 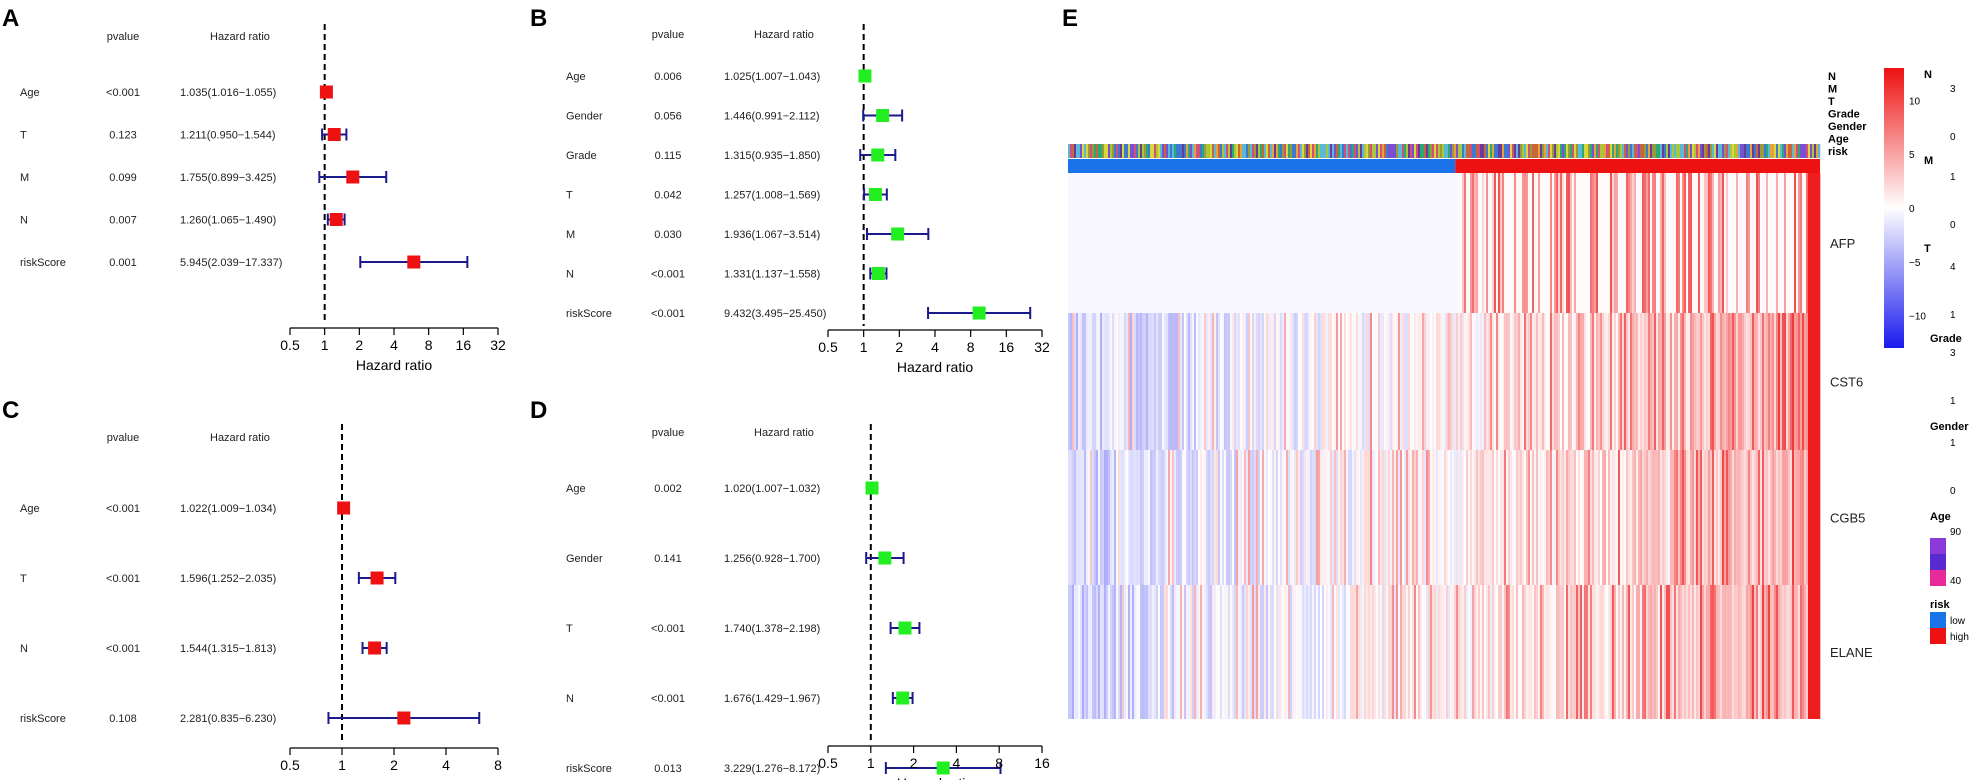 I want to click on row-hazard-ratio: 1.035(1.016−1.055), so click(x=228, y=93).